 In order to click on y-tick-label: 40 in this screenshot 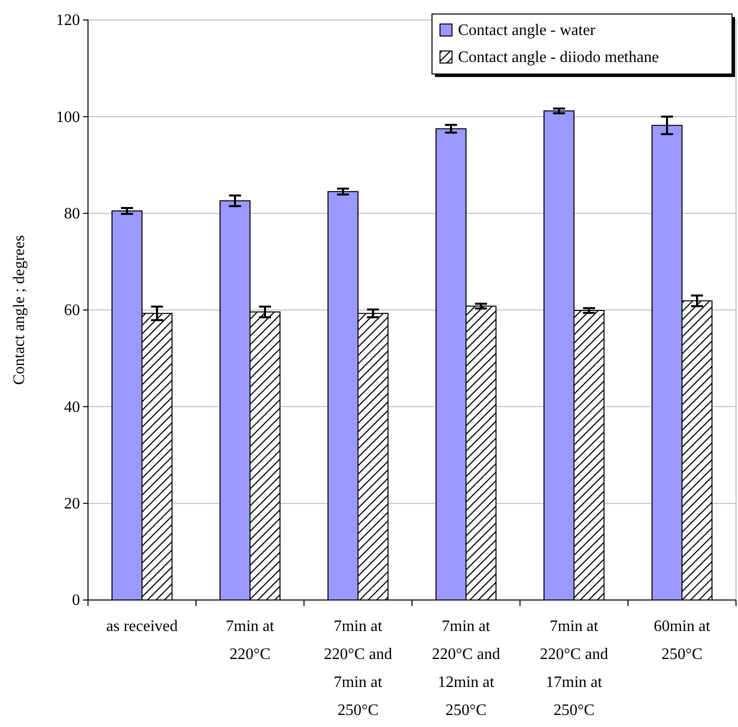, I will do `click(72, 407)`.